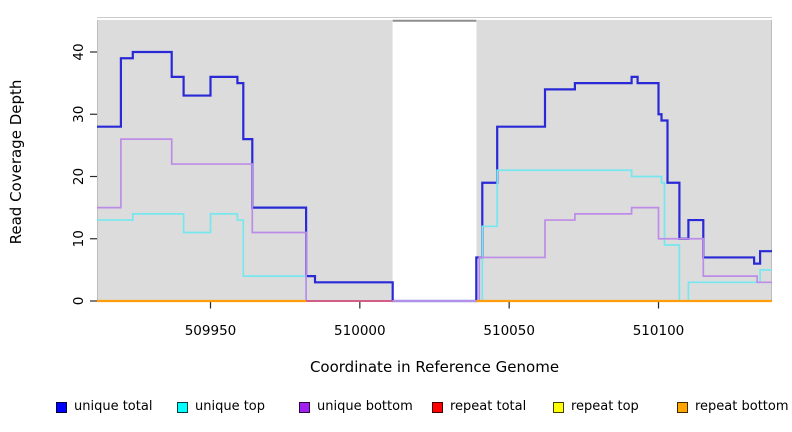 The height and width of the screenshot is (432, 792). Describe the element at coordinates (360, 331) in the screenshot. I see `x-tick-label: 510000` at that location.